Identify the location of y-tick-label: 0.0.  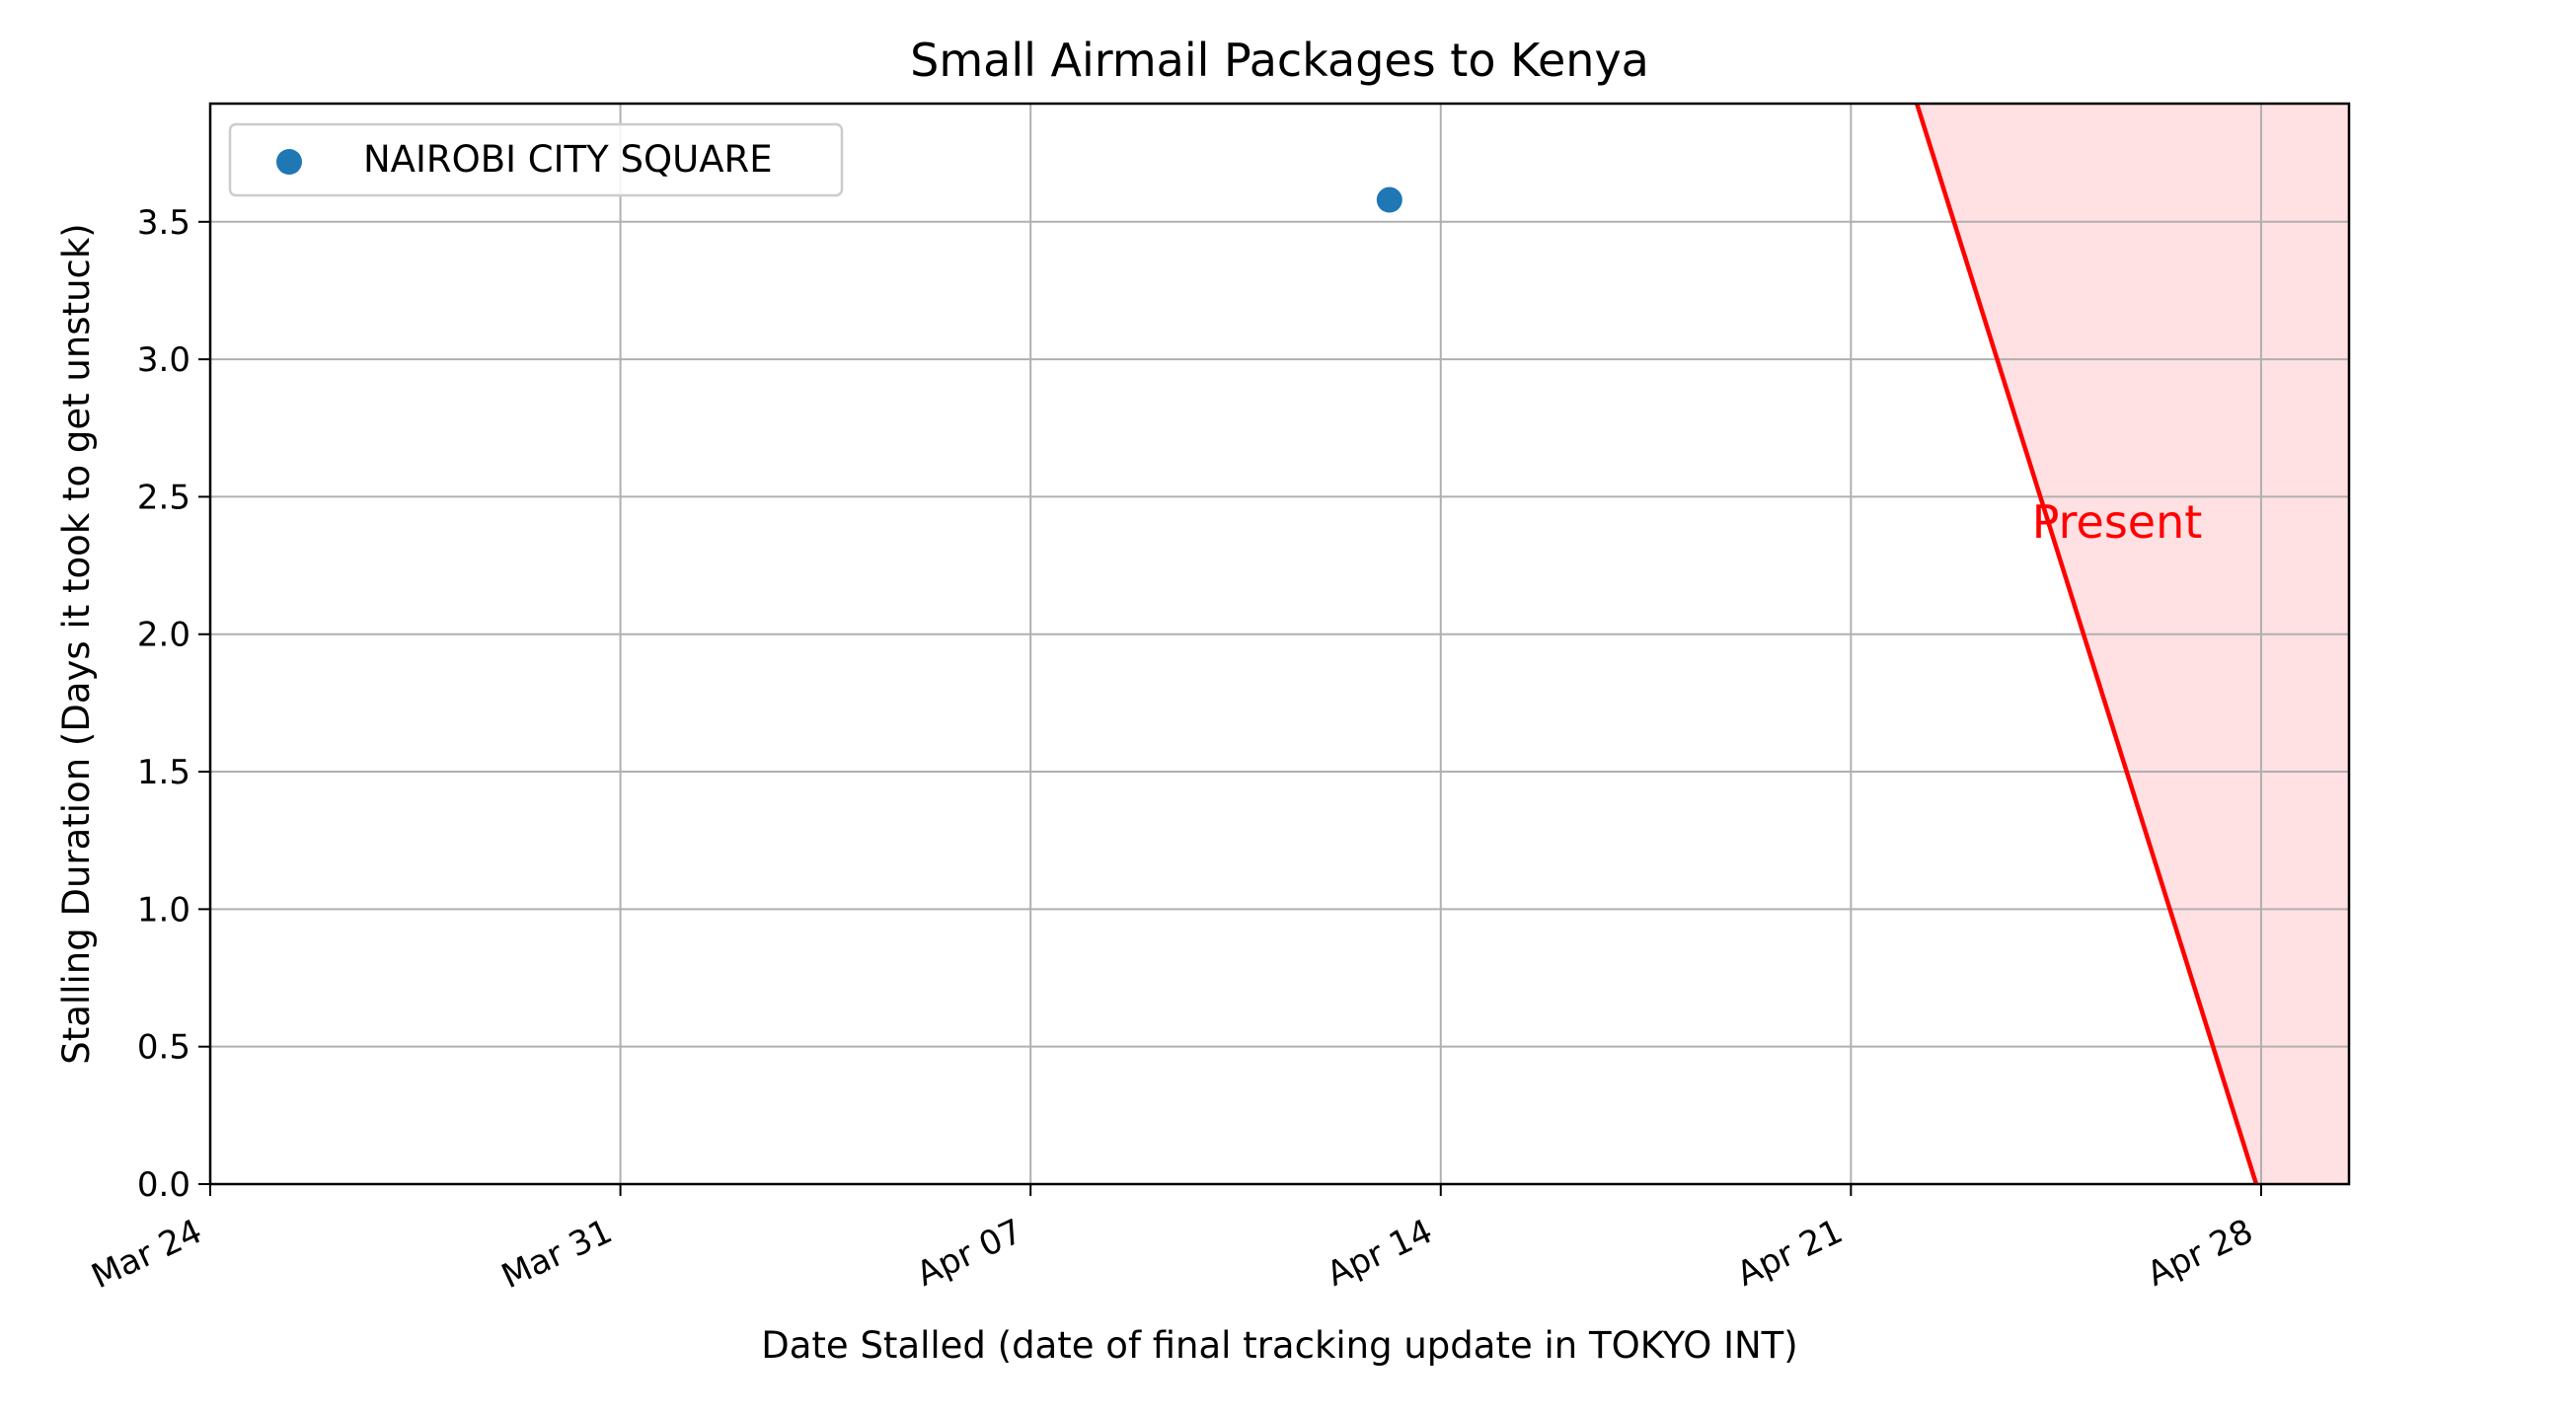
(163, 1185).